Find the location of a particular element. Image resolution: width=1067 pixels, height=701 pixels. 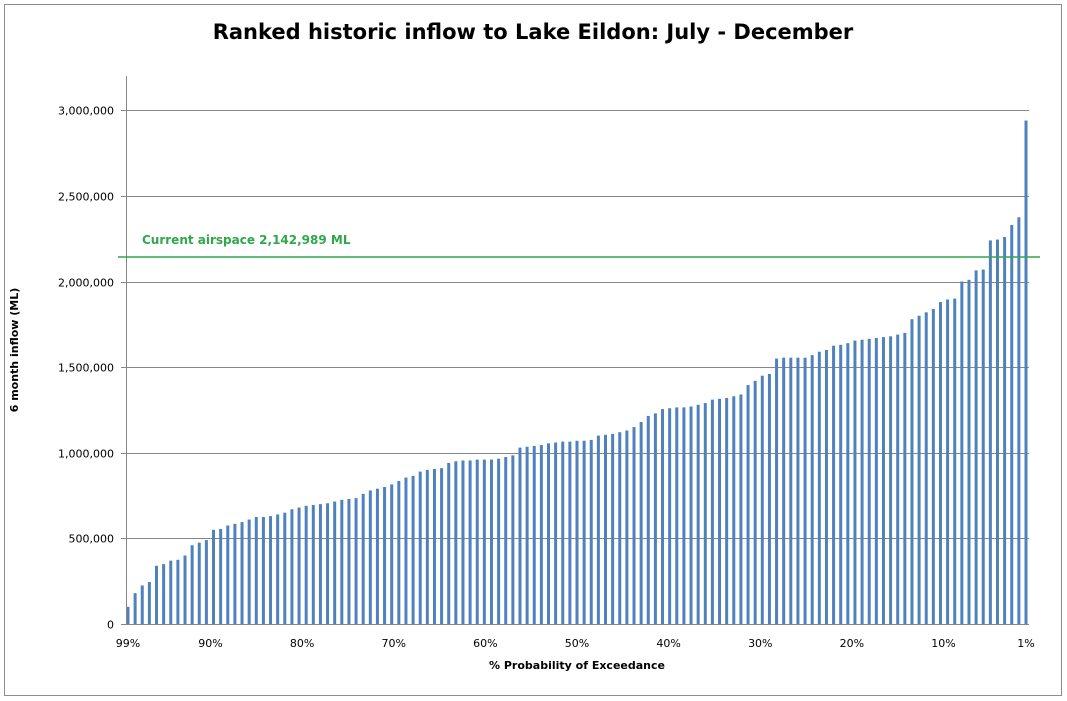

x-tick-label: 50% is located at coordinates (577, 643).